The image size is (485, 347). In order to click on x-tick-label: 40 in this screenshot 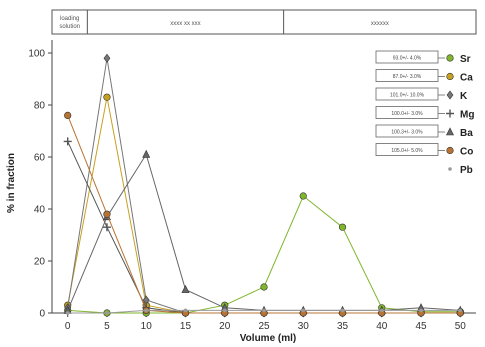, I will do `click(382, 326)`.